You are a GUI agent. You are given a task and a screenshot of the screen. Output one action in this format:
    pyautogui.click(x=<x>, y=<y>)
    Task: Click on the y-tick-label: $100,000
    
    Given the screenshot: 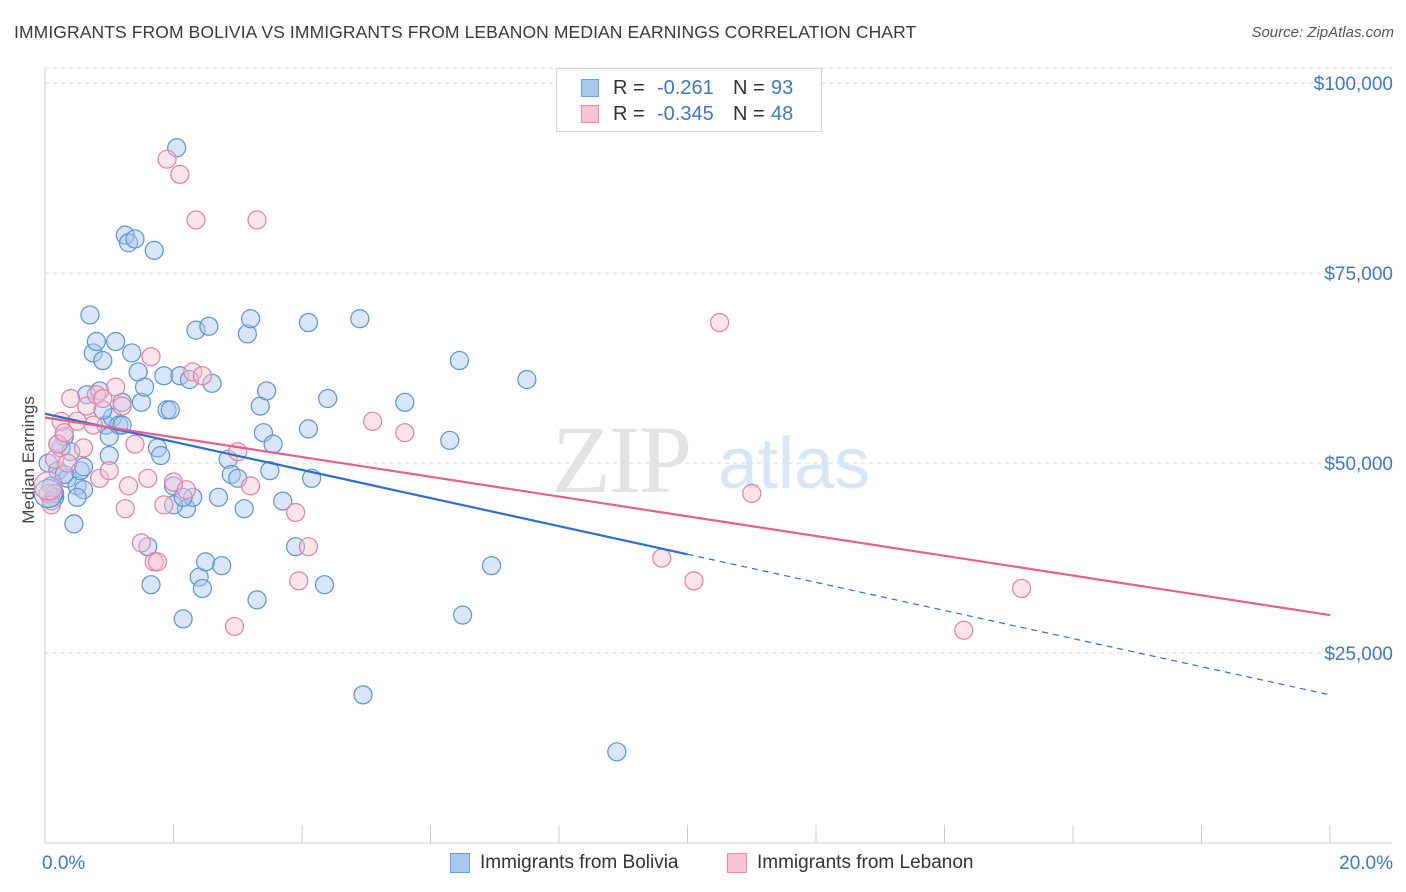 What is the action you would take?
    pyautogui.click(x=1353, y=84)
    